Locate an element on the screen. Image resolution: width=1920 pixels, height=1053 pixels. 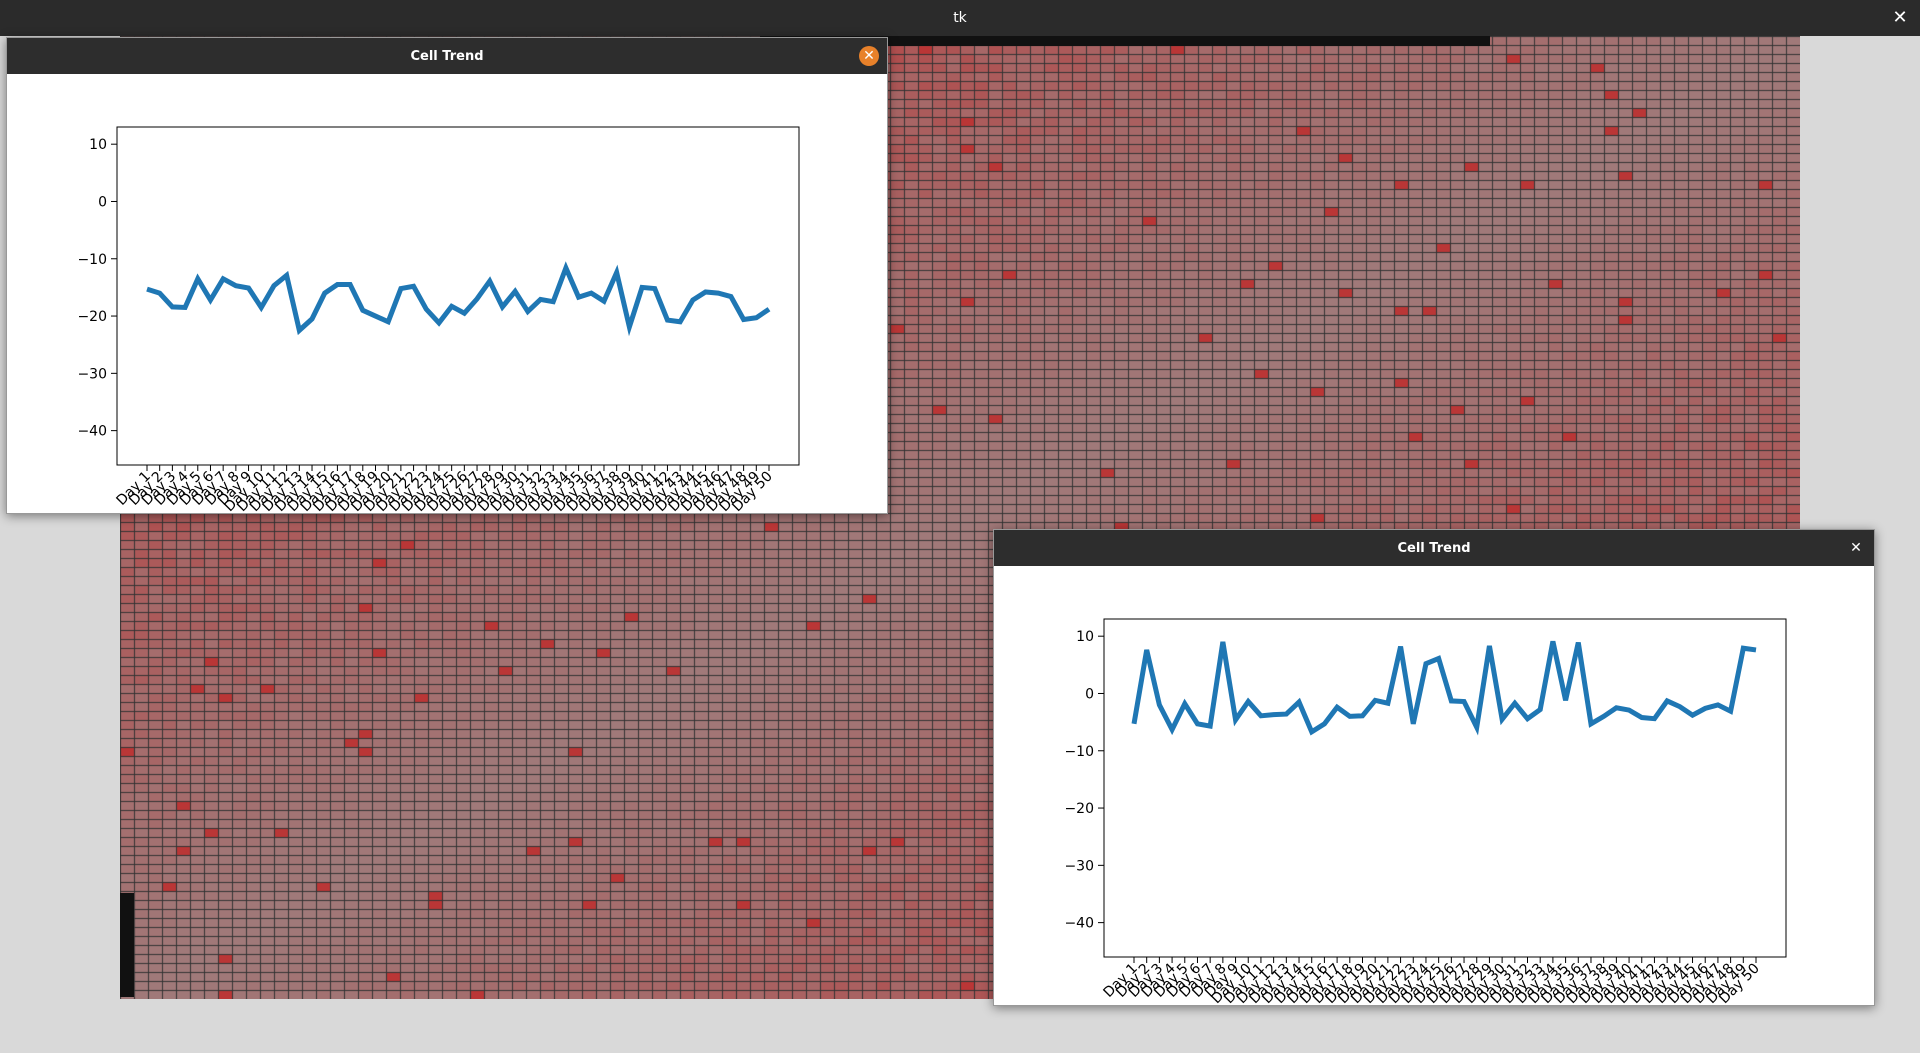
app-titlebar: tk ✕ is located at coordinates (960, 18).